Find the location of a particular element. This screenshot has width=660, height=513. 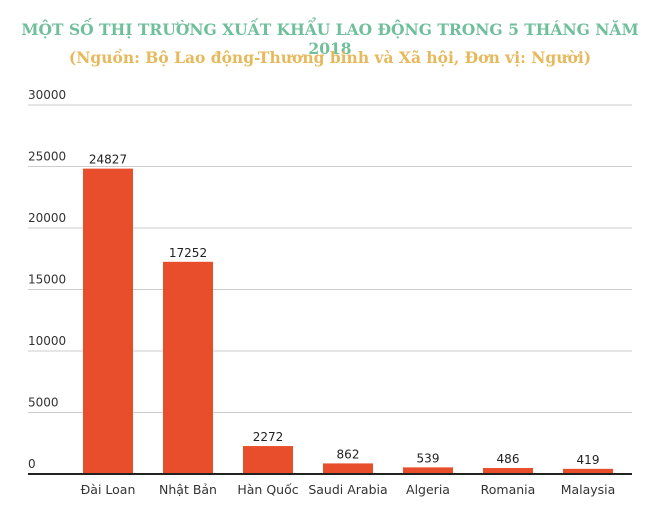

x-category-label: Romania is located at coordinates (508, 489).